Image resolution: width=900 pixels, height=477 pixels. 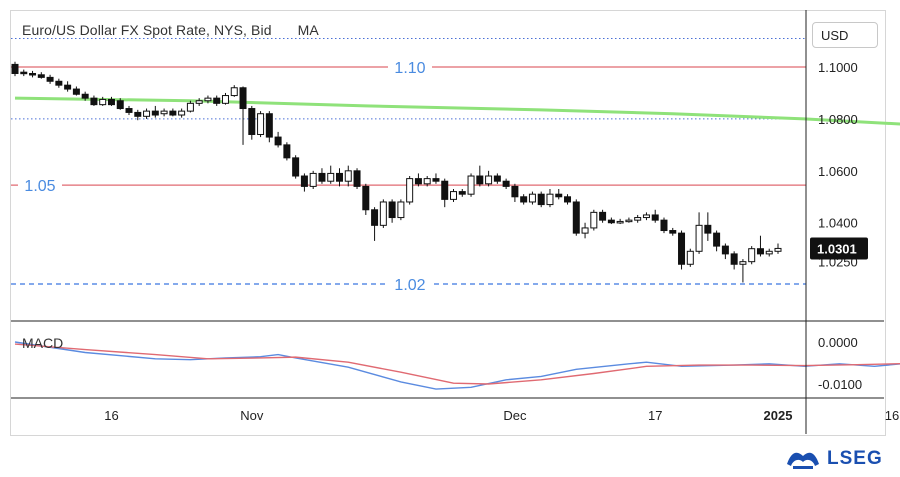 I want to click on time-tick-label: 16, so click(x=892, y=415).